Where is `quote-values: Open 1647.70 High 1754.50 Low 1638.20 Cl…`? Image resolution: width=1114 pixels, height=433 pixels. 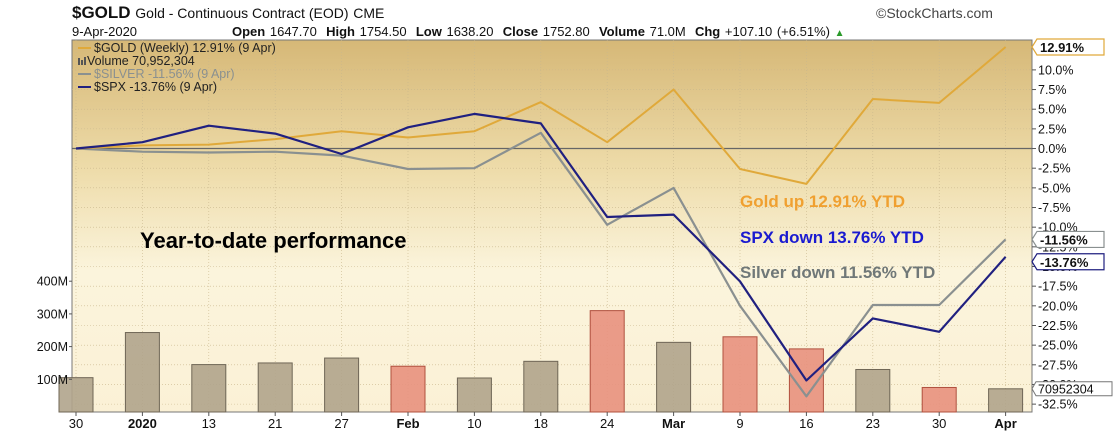
quote-values: Open 1647.70 High 1754.50 Low 1638.20 Cl… is located at coordinates (538, 31).